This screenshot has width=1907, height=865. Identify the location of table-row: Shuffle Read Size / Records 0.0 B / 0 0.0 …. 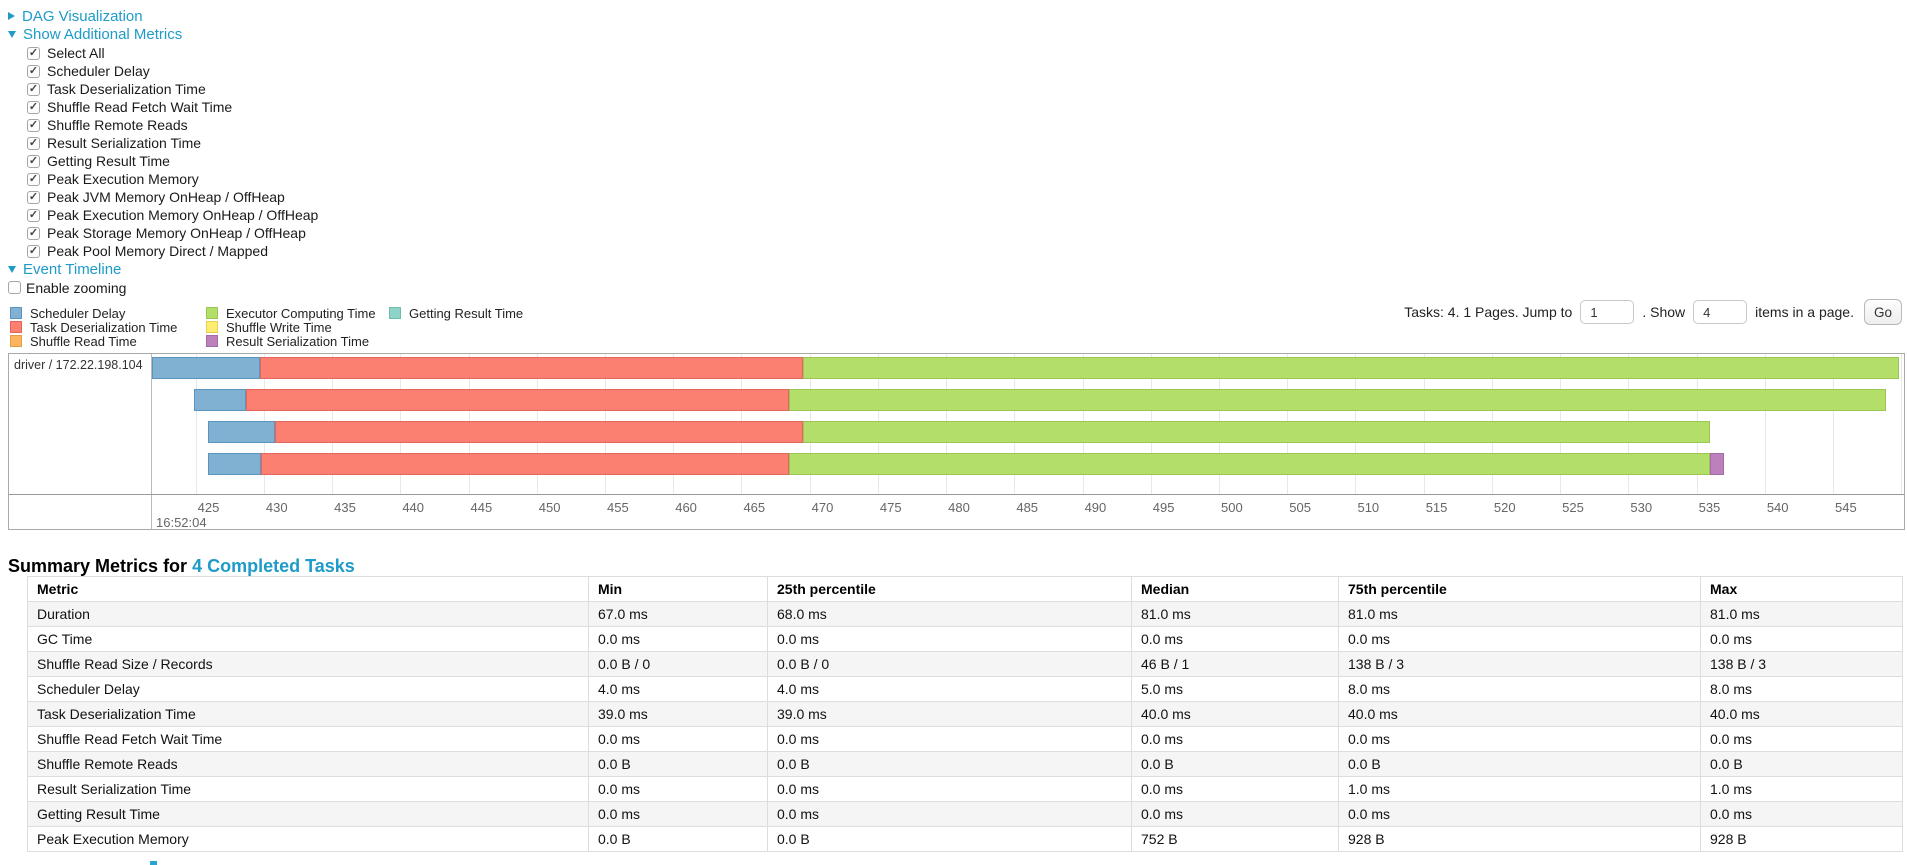
(965, 664).